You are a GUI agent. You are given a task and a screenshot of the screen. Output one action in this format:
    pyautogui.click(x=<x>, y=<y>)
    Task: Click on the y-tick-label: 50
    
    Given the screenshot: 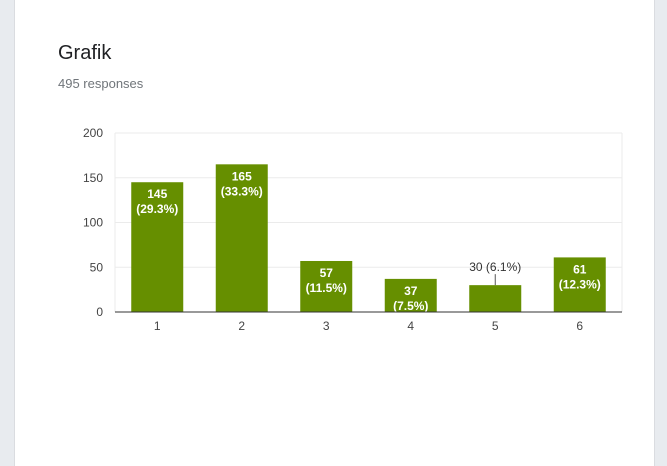 What is the action you would take?
    pyautogui.click(x=97, y=267)
    